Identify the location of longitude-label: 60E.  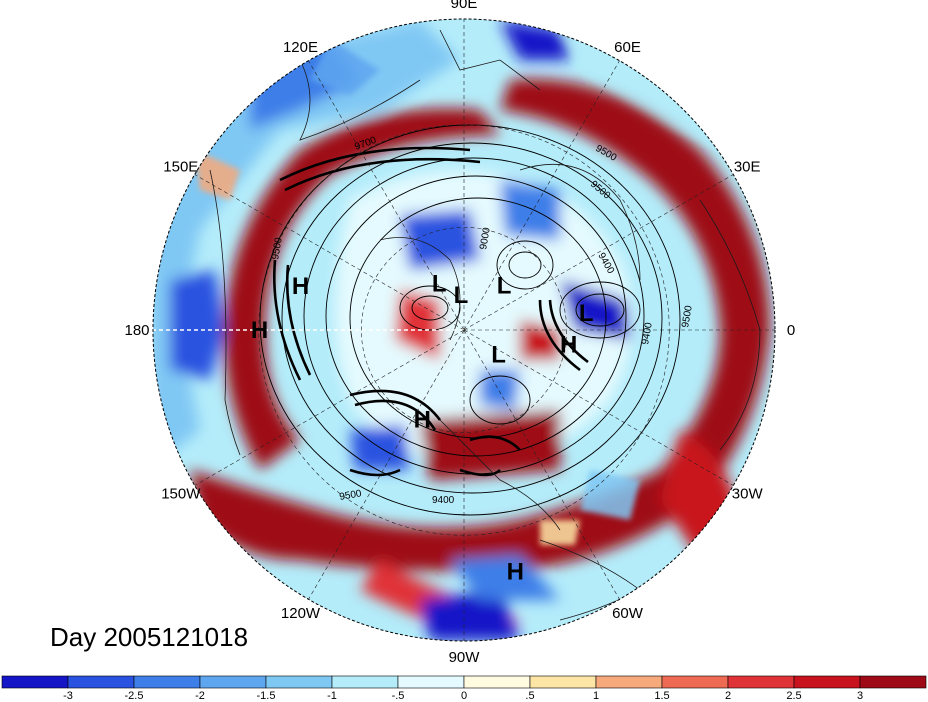
(627, 47).